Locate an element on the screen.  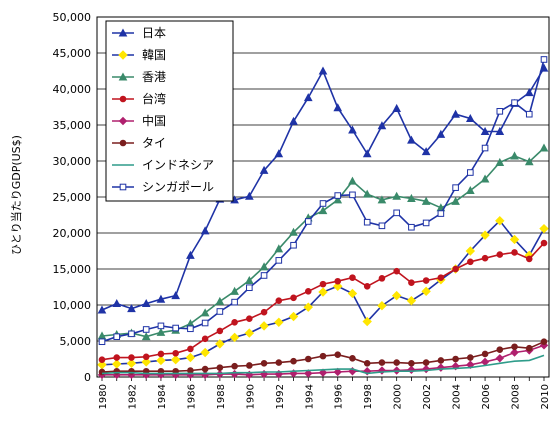
x-tick-label: 2000 is located at coordinates (398, 396).